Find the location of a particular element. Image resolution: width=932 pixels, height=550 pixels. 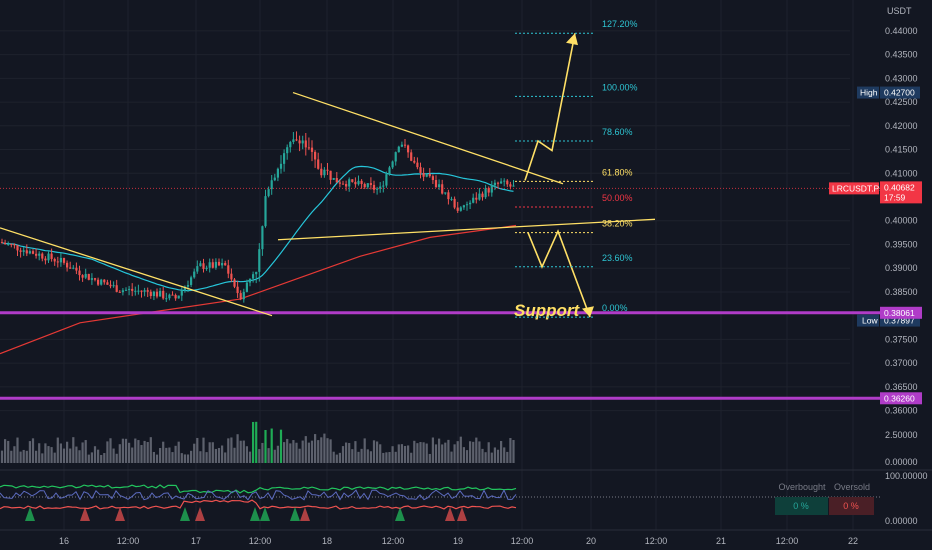

rsi-line is located at coordinates (258, 495).